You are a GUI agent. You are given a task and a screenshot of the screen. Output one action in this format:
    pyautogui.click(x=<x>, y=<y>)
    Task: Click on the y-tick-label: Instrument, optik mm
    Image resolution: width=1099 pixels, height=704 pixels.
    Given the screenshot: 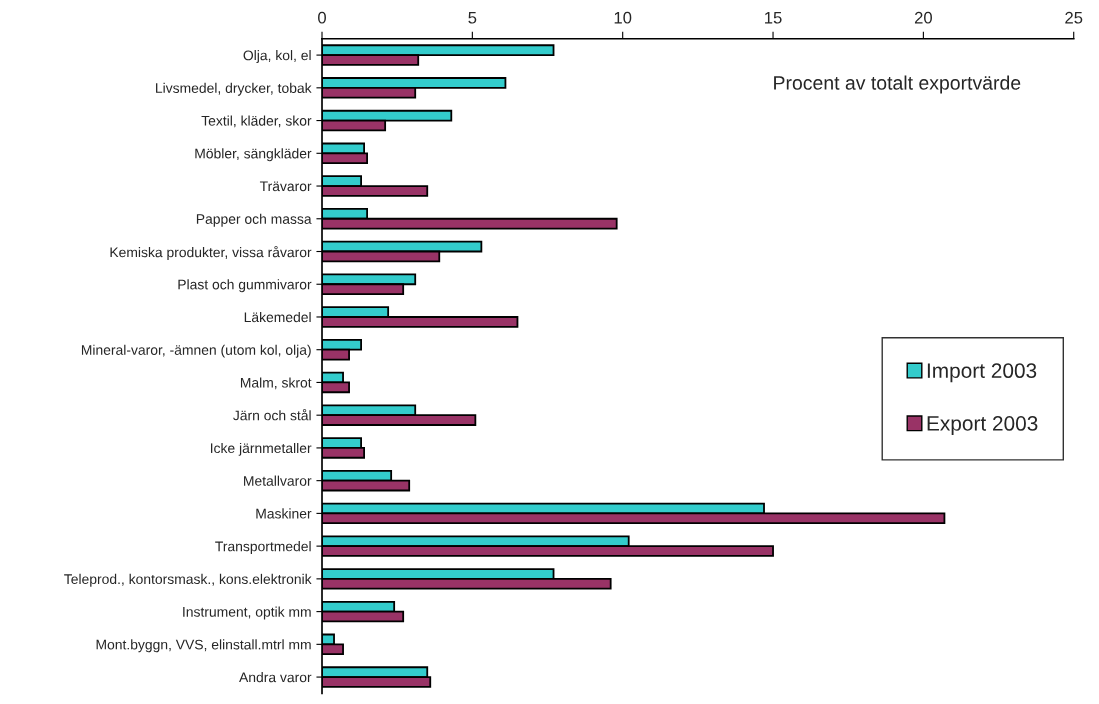 What is the action you would take?
    pyautogui.click(x=247, y=613)
    